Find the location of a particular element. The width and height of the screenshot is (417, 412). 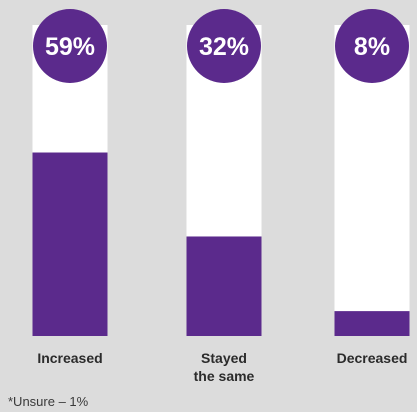

value-badge-decreased is located at coordinates (372, 46).